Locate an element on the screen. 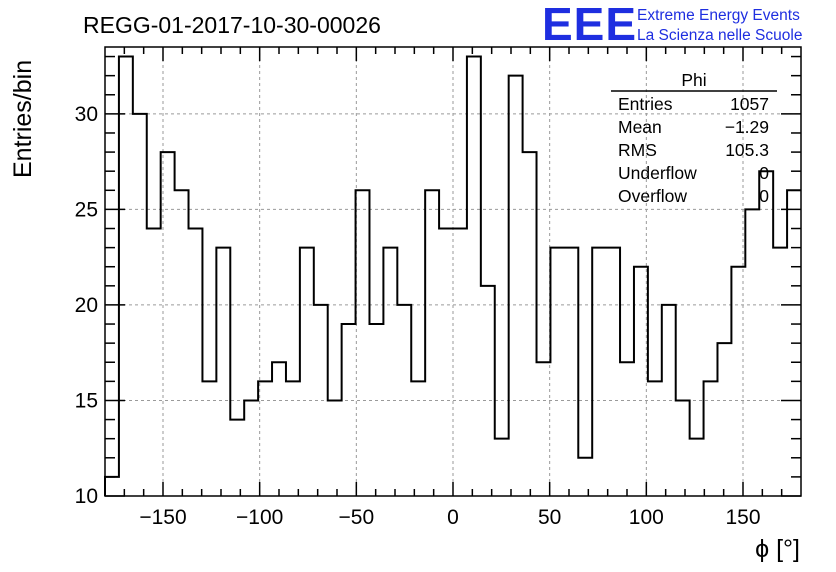 The image size is (836, 572). logo-text: EEE is located at coordinates (589, 25).